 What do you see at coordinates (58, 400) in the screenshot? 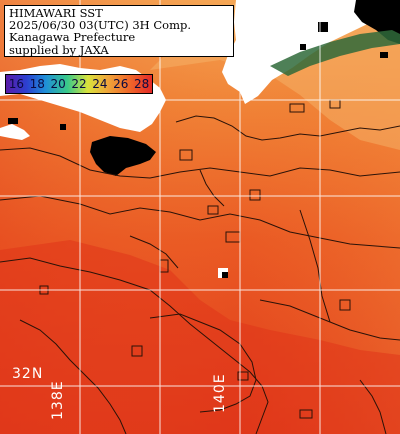
I see `longitude-label-138: 138E` at bounding box center [58, 400].